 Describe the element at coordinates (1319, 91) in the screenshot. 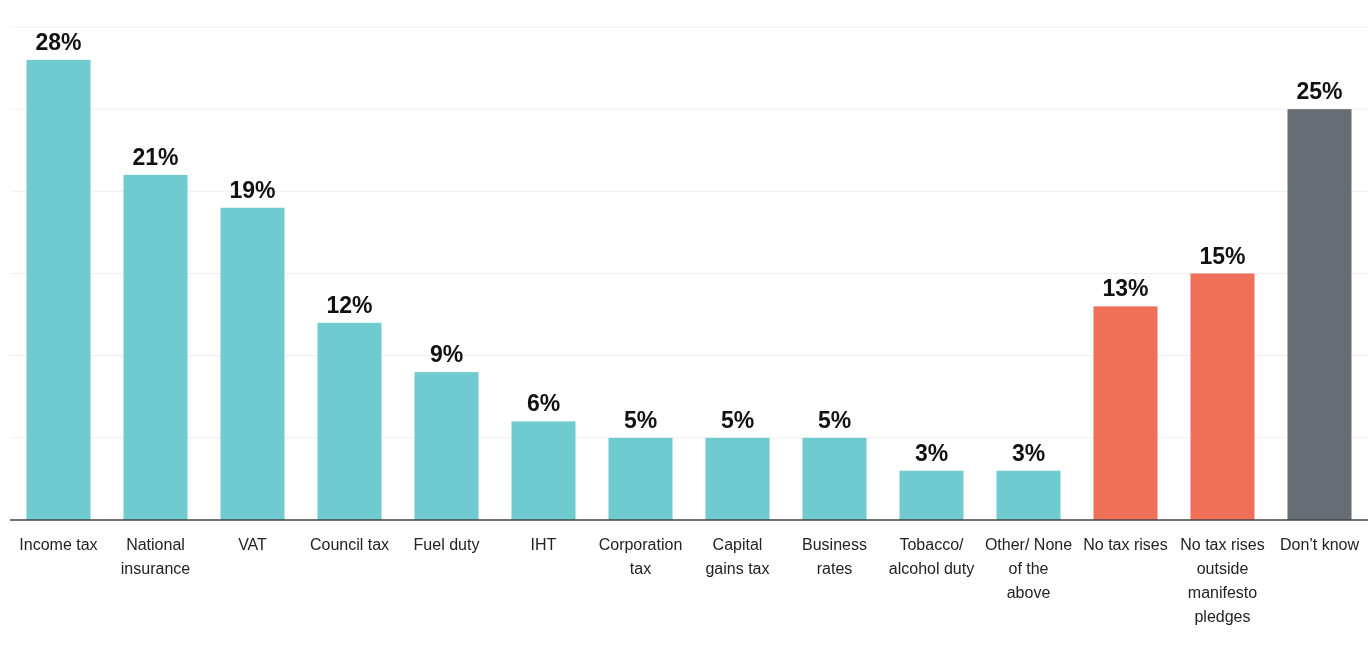

I see `data-label: 25%` at that location.